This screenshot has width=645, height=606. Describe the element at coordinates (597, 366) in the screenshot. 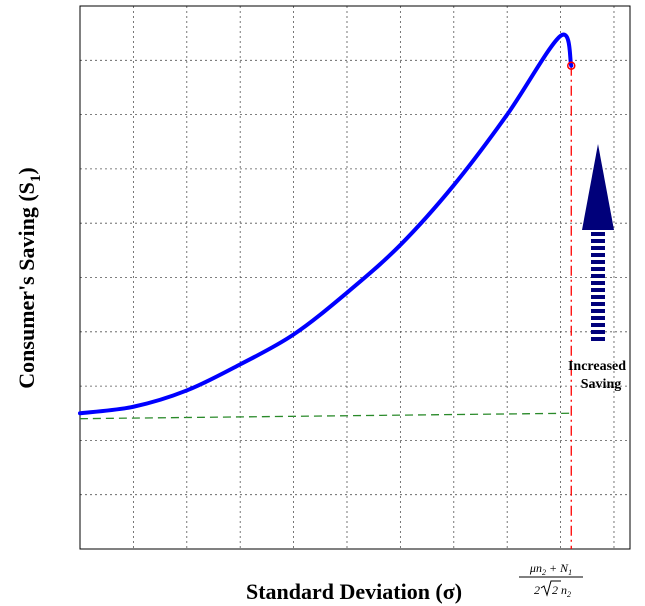

I see `annotation-line-1: Increased` at that location.